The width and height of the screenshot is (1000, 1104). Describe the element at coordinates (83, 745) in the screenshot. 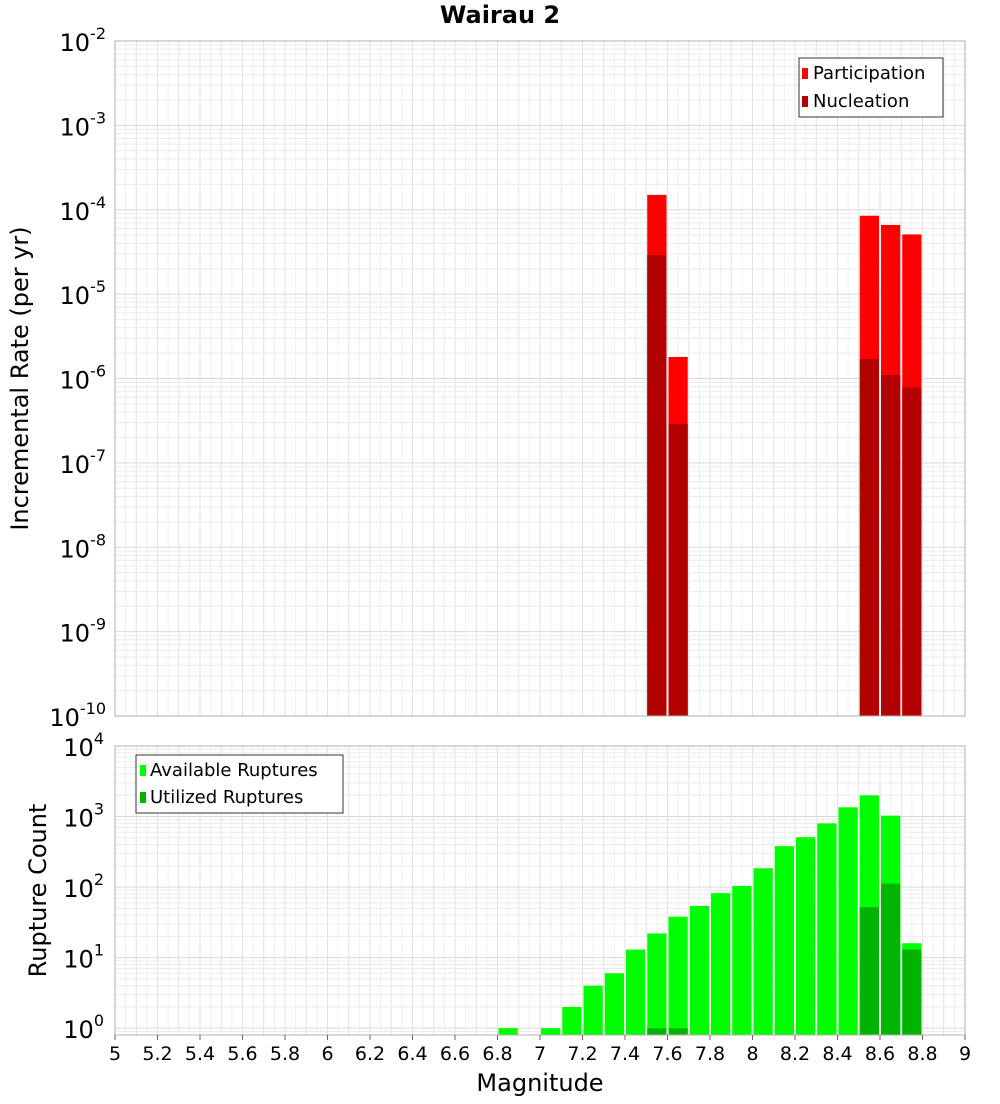

I see `bottom-y-tick-label: 10⁴` at that location.